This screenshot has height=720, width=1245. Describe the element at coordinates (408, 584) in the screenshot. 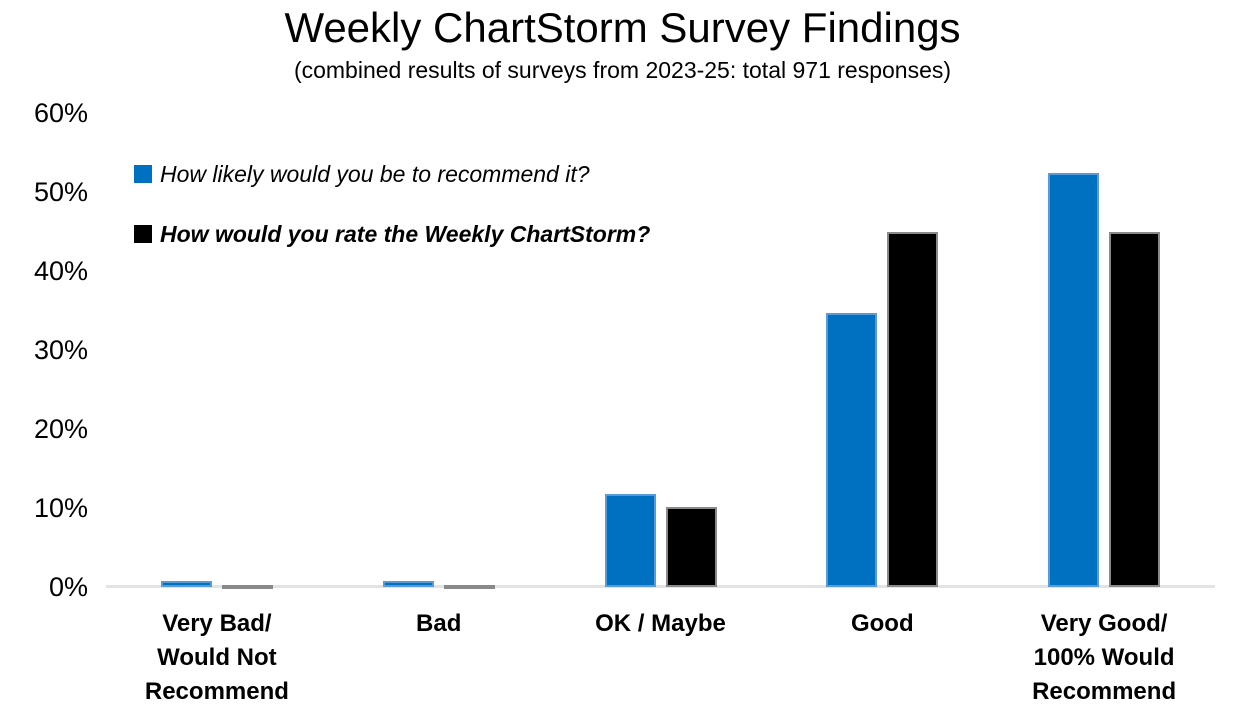

I see `bar-series0-cat1` at that location.